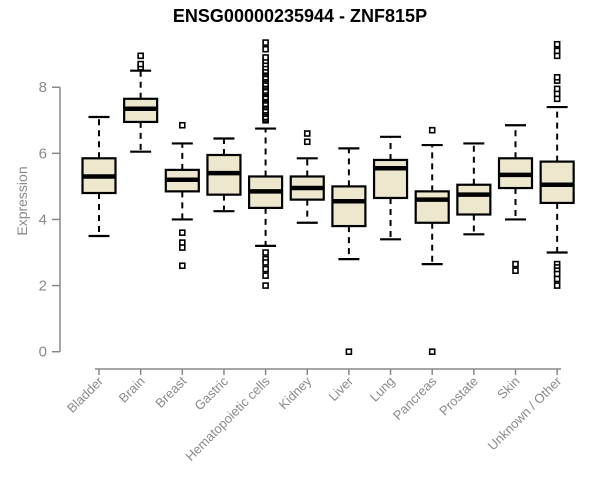  I want to click on boxplot-lung, so click(390, 188).